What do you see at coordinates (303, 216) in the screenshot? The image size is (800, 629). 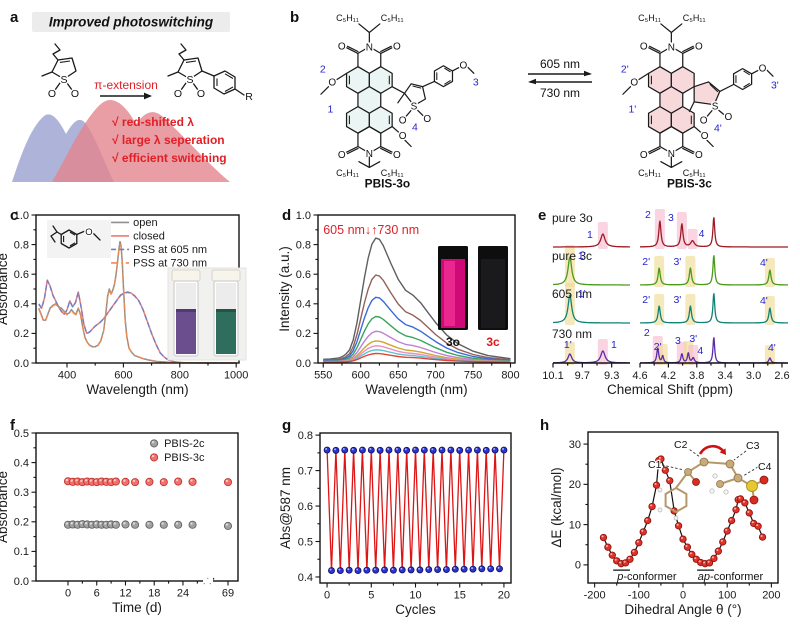 I see `y-tick-label: 1.0` at bounding box center [303, 216].